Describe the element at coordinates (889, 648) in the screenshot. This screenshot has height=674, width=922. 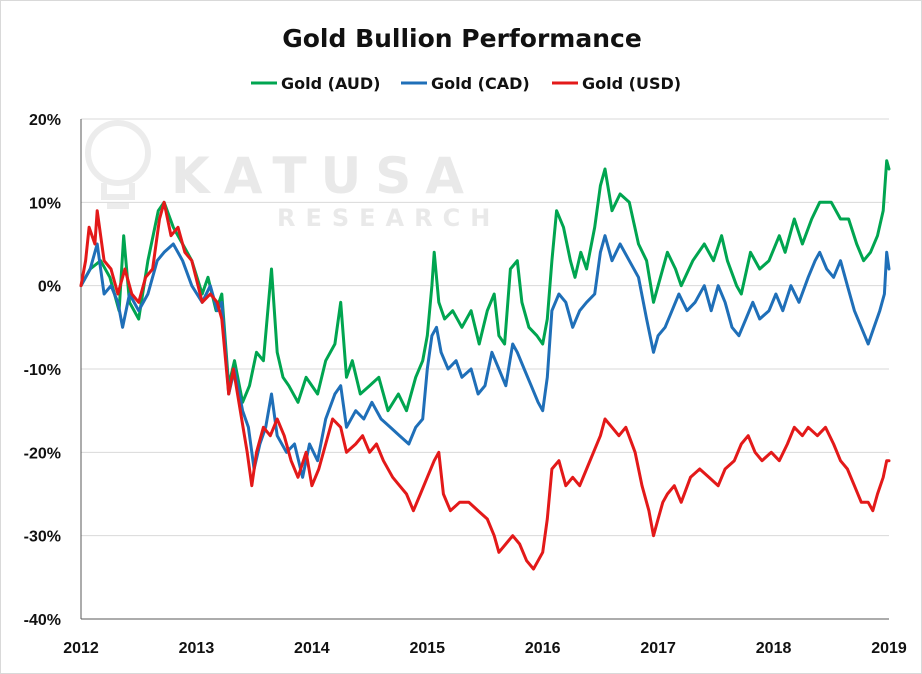
I see `x-tick-label: 2019` at that location.